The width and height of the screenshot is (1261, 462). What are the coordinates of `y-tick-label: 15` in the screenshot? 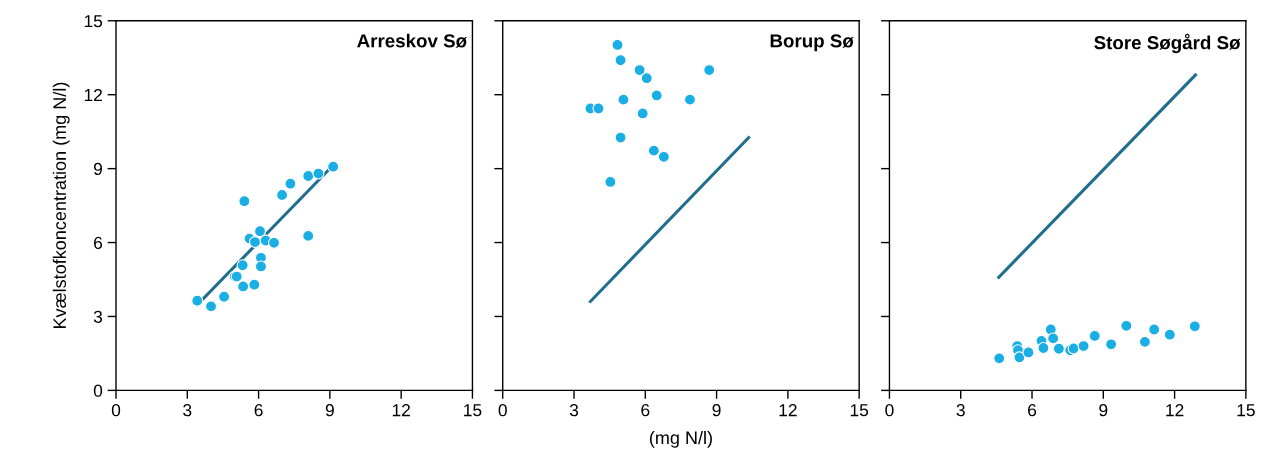 It's located at (93, 21).